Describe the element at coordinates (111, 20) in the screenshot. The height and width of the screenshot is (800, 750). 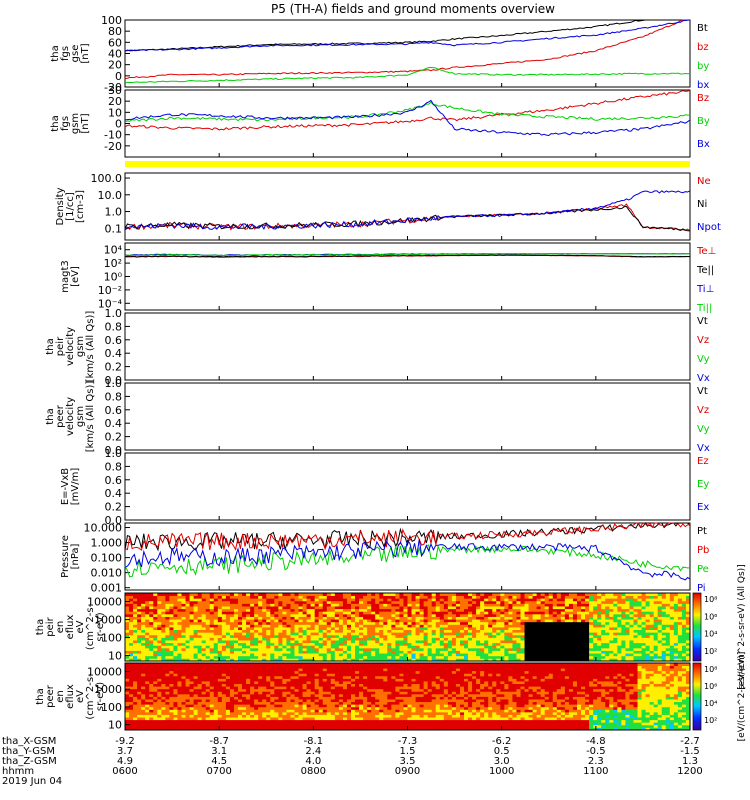
I see `y-tick-label: 100` at that location.